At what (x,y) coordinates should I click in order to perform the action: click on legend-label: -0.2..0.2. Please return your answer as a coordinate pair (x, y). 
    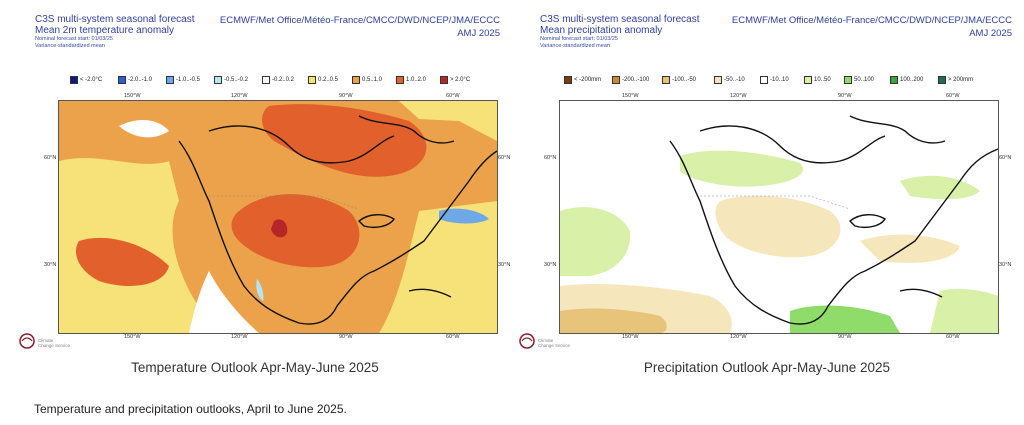
    Looking at the image, I should click on (283, 80).